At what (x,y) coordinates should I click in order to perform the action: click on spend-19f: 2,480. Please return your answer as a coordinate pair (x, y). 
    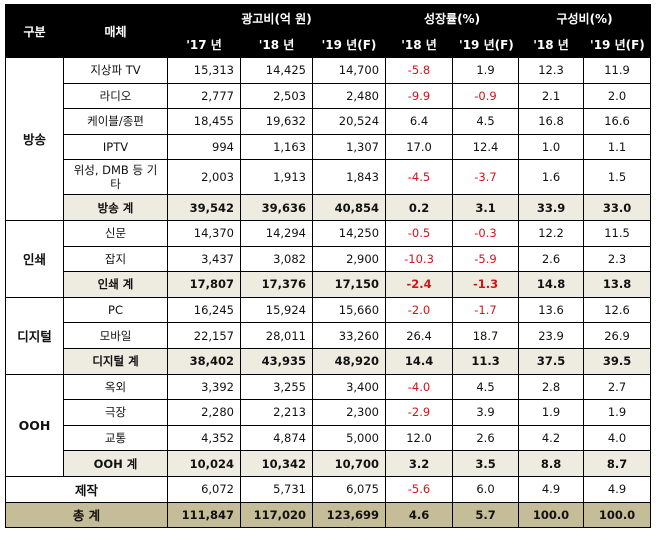
    Looking at the image, I should click on (349, 96).